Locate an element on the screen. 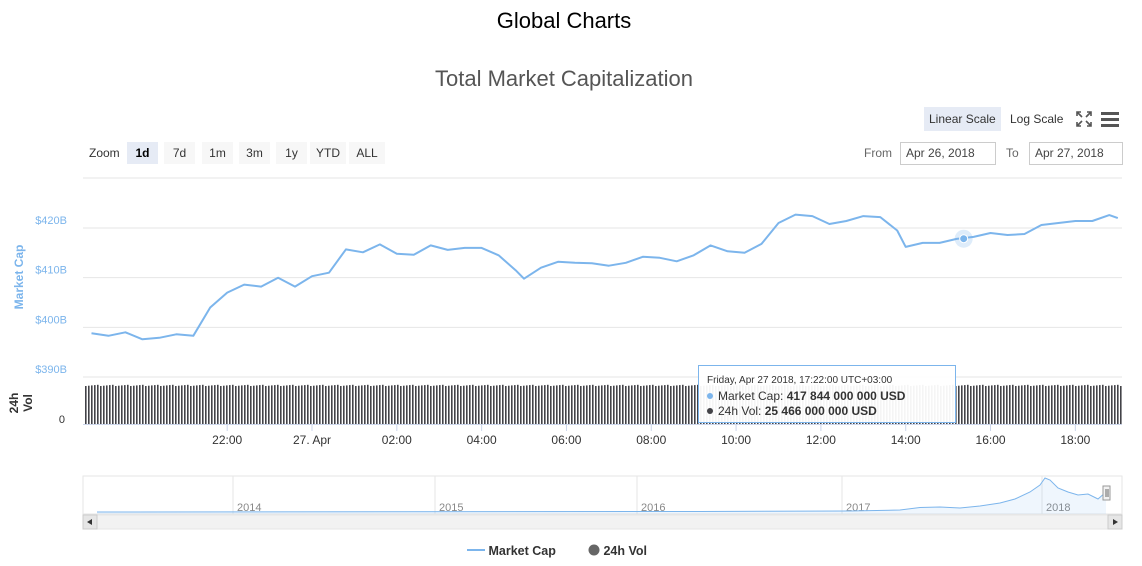 The height and width of the screenshot is (566, 1142). y-tick-label: $420B is located at coordinates (51, 221).